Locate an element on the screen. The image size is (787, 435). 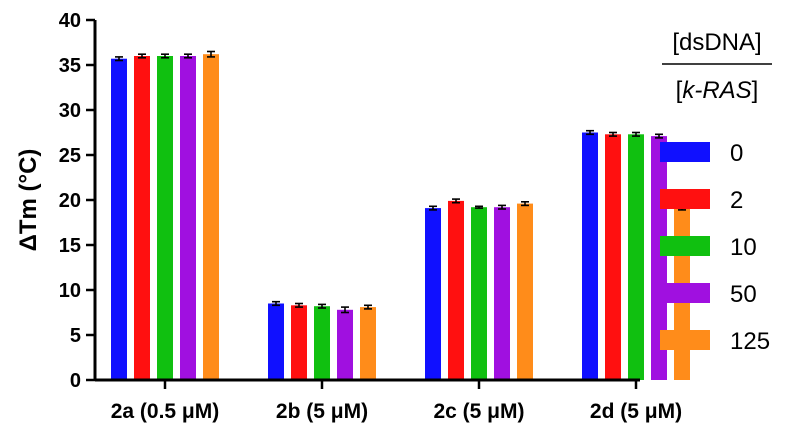
y-tick-label-25: 25 is located at coordinates (70, 156).